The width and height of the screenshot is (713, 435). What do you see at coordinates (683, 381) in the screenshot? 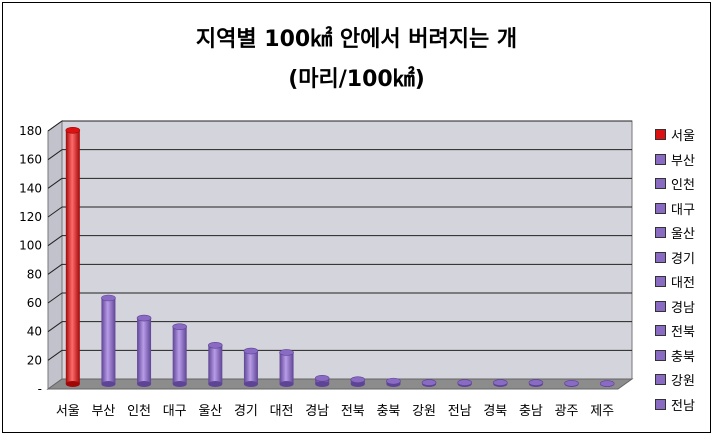
I see `legend-label: 강원` at bounding box center [683, 381].